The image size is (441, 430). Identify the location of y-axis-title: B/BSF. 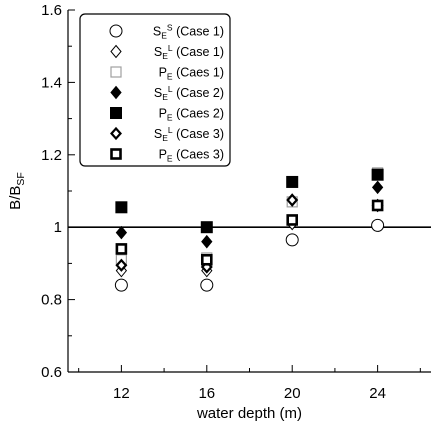
(17, 191).